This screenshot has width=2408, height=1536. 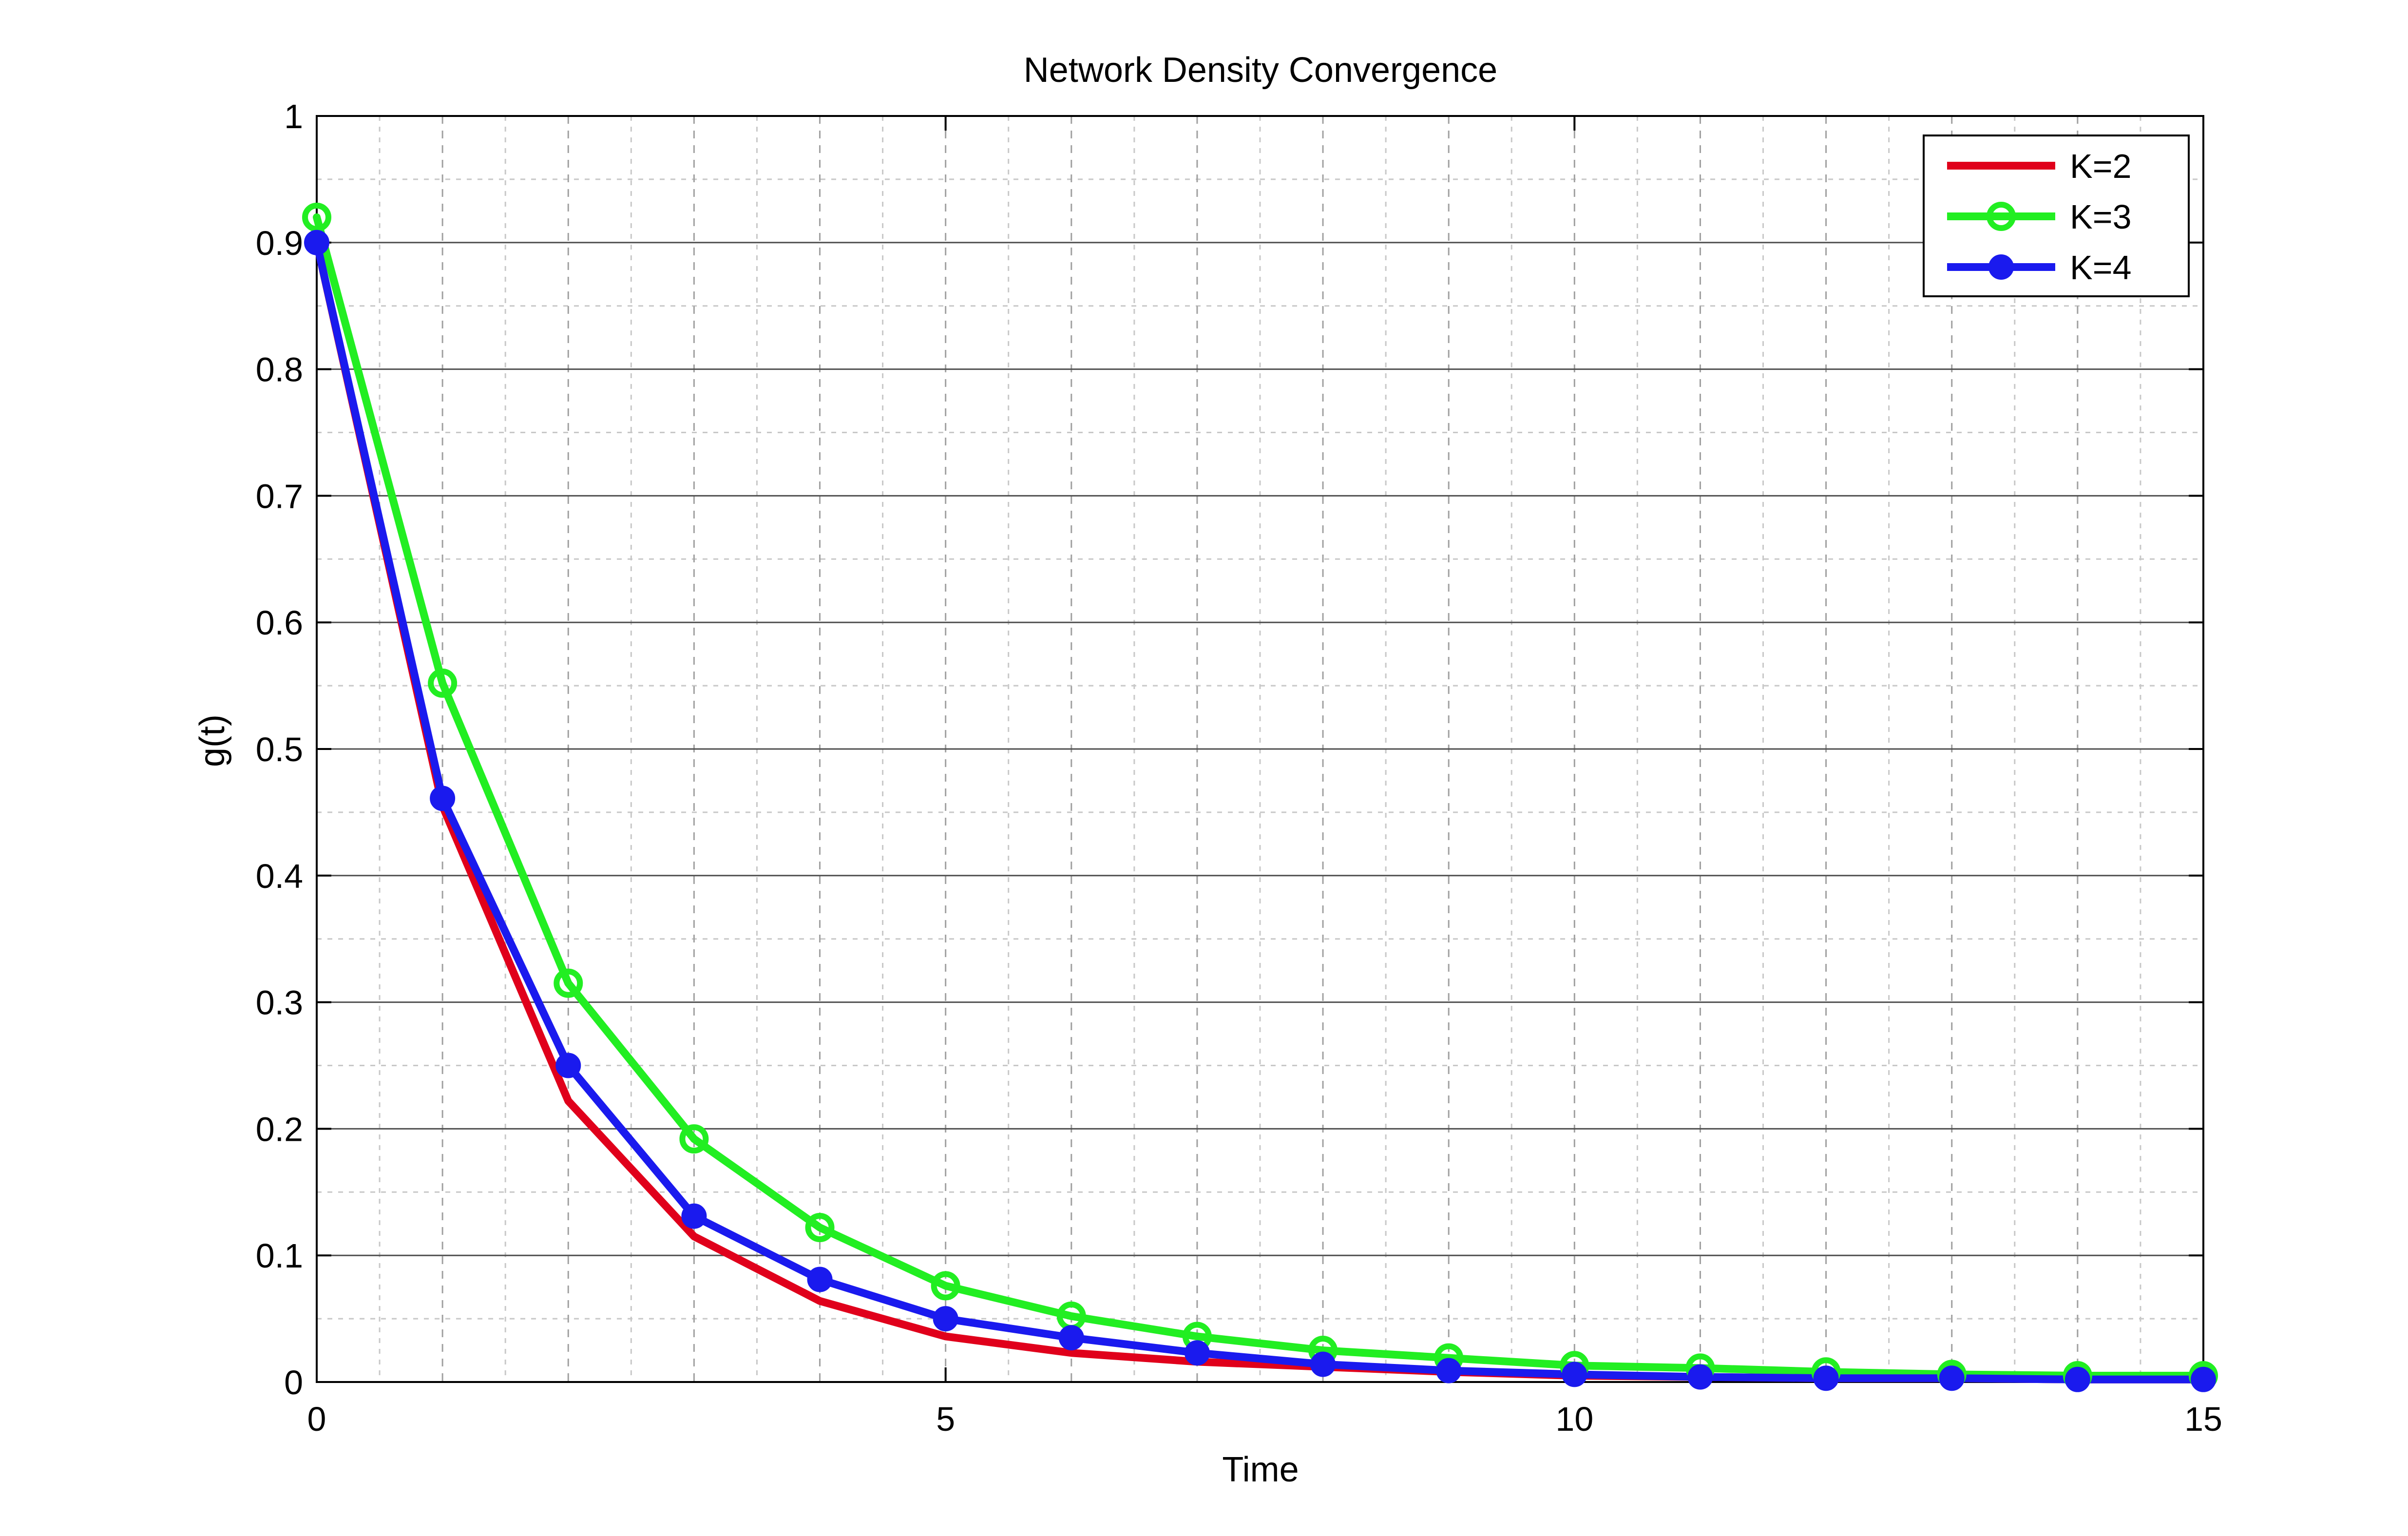 I want to click on y-tick-label: 0.8, so click(x=279, y=370).